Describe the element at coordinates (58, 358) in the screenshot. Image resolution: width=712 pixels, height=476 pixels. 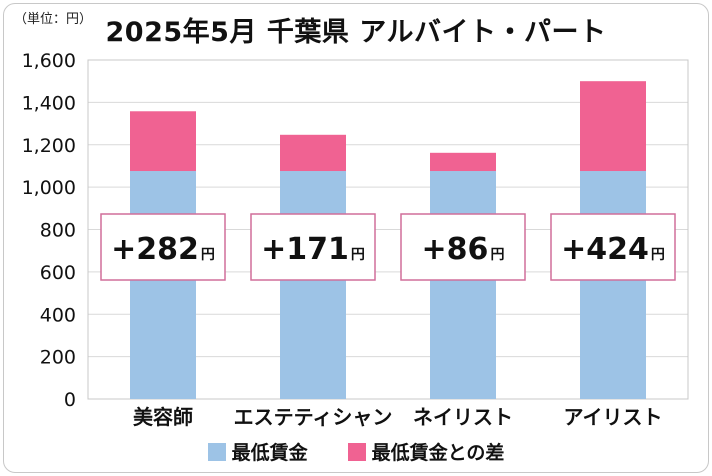
I see `y-tick-label: 200` at that location.